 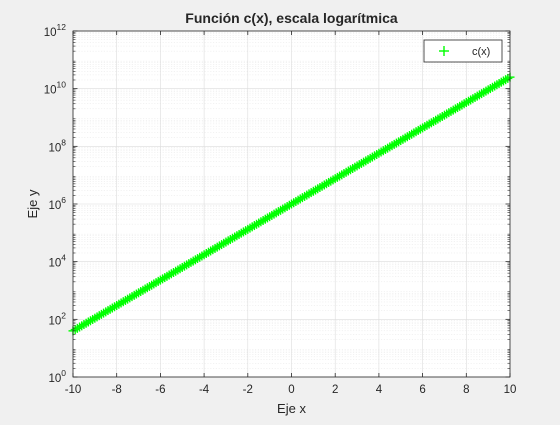 I want to click on x-axis-label: Eje x, so click(x=291, y=408).